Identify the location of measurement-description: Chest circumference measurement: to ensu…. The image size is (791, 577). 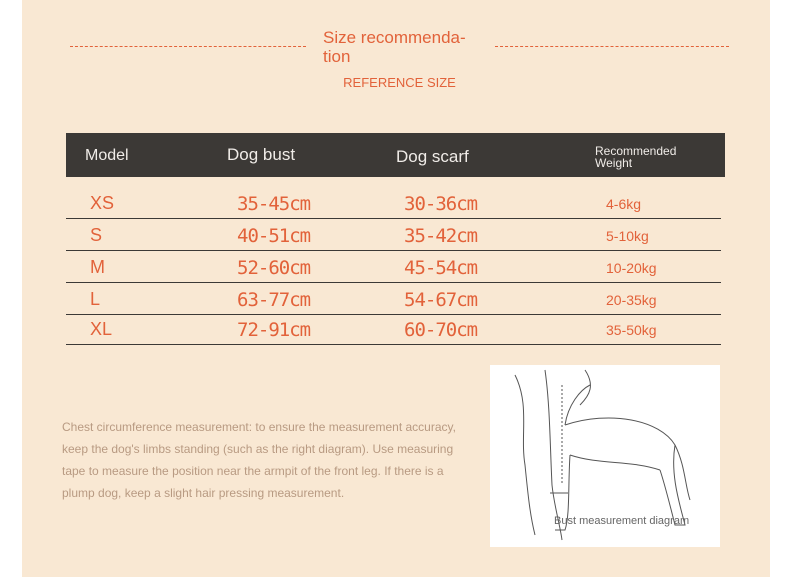
(259, 460).